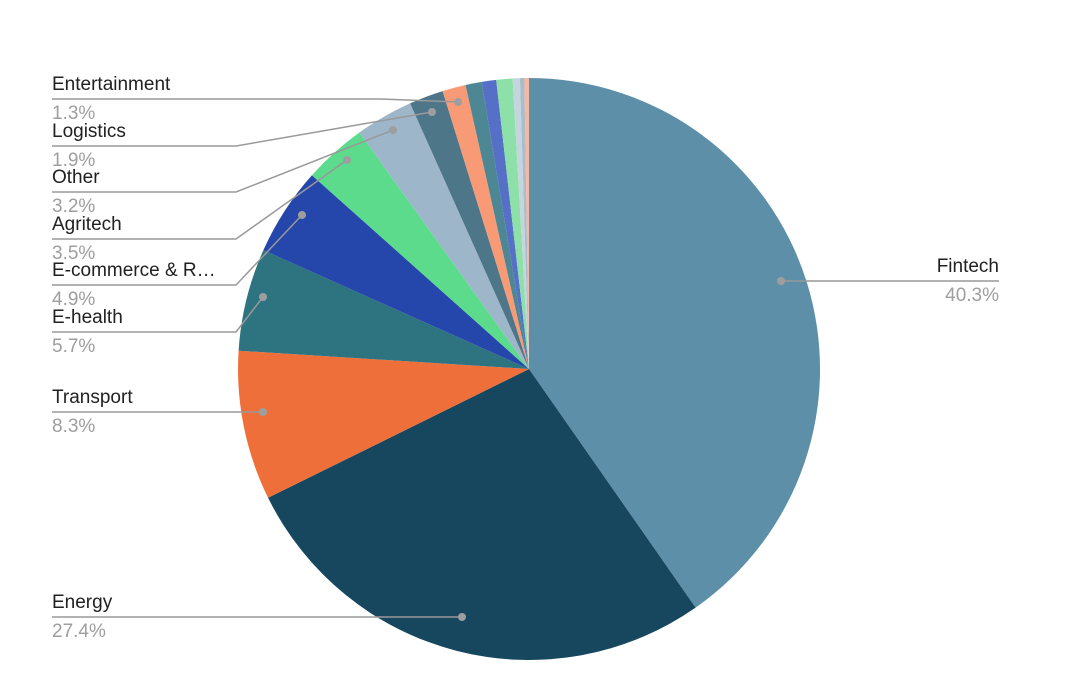  Describe the element at coordinates (74, 426) in the screenshot. I see `slice-pct-transport: 8.3%` at that location.